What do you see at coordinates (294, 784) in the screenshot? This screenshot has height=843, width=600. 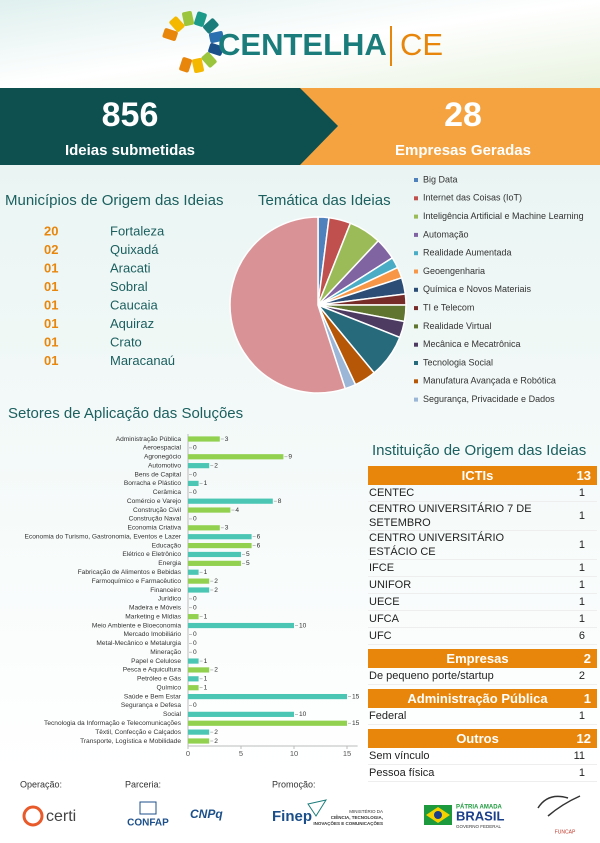 I see `footer-label: Promoção:` at bounding box center [294, 784].